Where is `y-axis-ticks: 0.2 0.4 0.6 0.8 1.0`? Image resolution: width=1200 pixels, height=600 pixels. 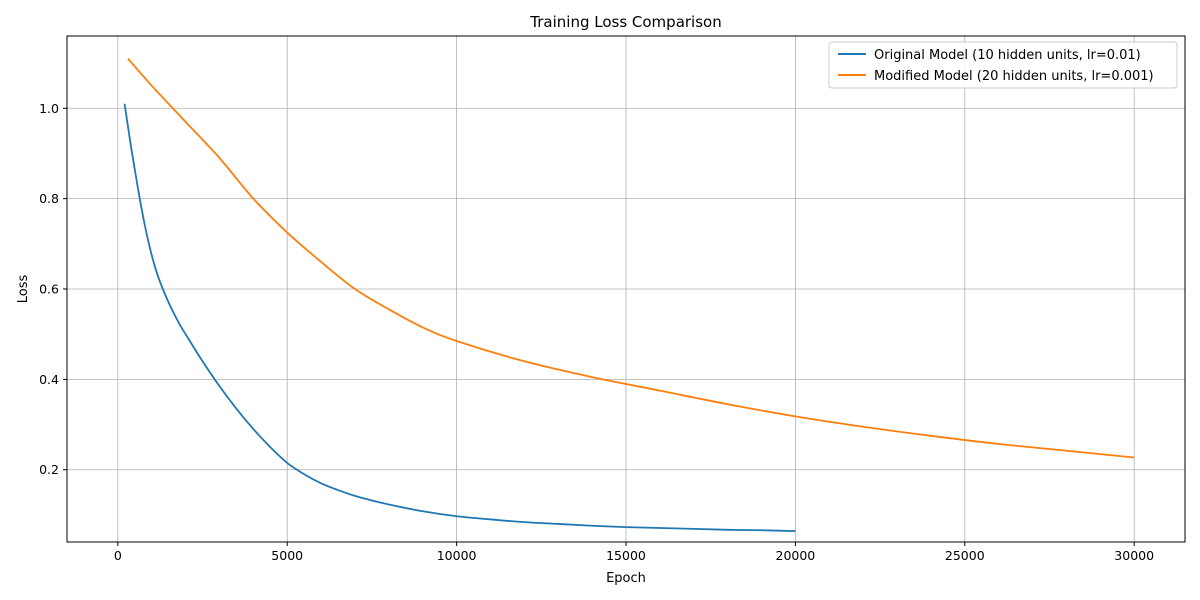 y-axis-ticks: 0.2 0.4 0.6 0.8 1.0 is located at coordinates (53, 289).